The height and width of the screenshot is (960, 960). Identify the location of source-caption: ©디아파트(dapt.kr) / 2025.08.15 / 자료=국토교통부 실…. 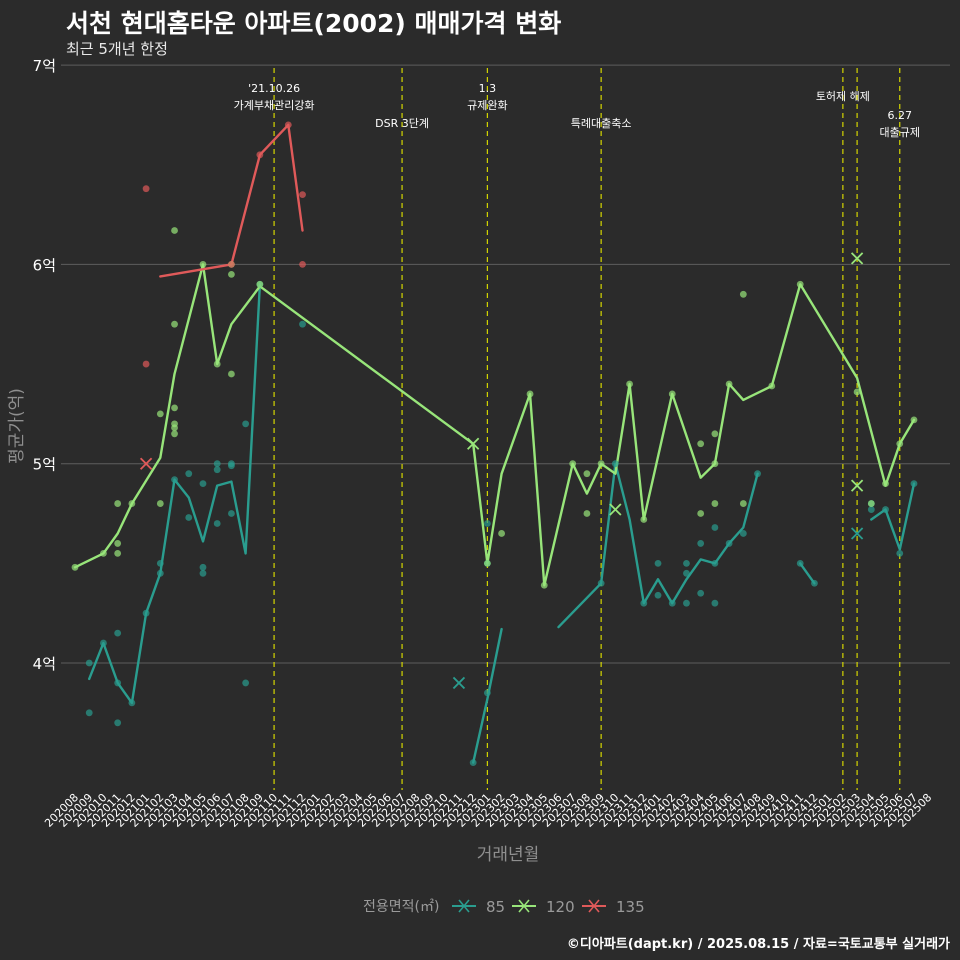
(758, 944).